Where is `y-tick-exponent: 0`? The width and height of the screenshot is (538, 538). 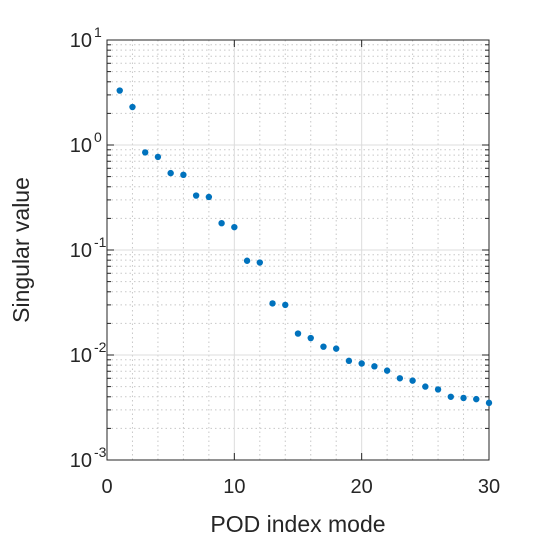 y-tick-exponent: 0 is located at coordinates (98, 137).